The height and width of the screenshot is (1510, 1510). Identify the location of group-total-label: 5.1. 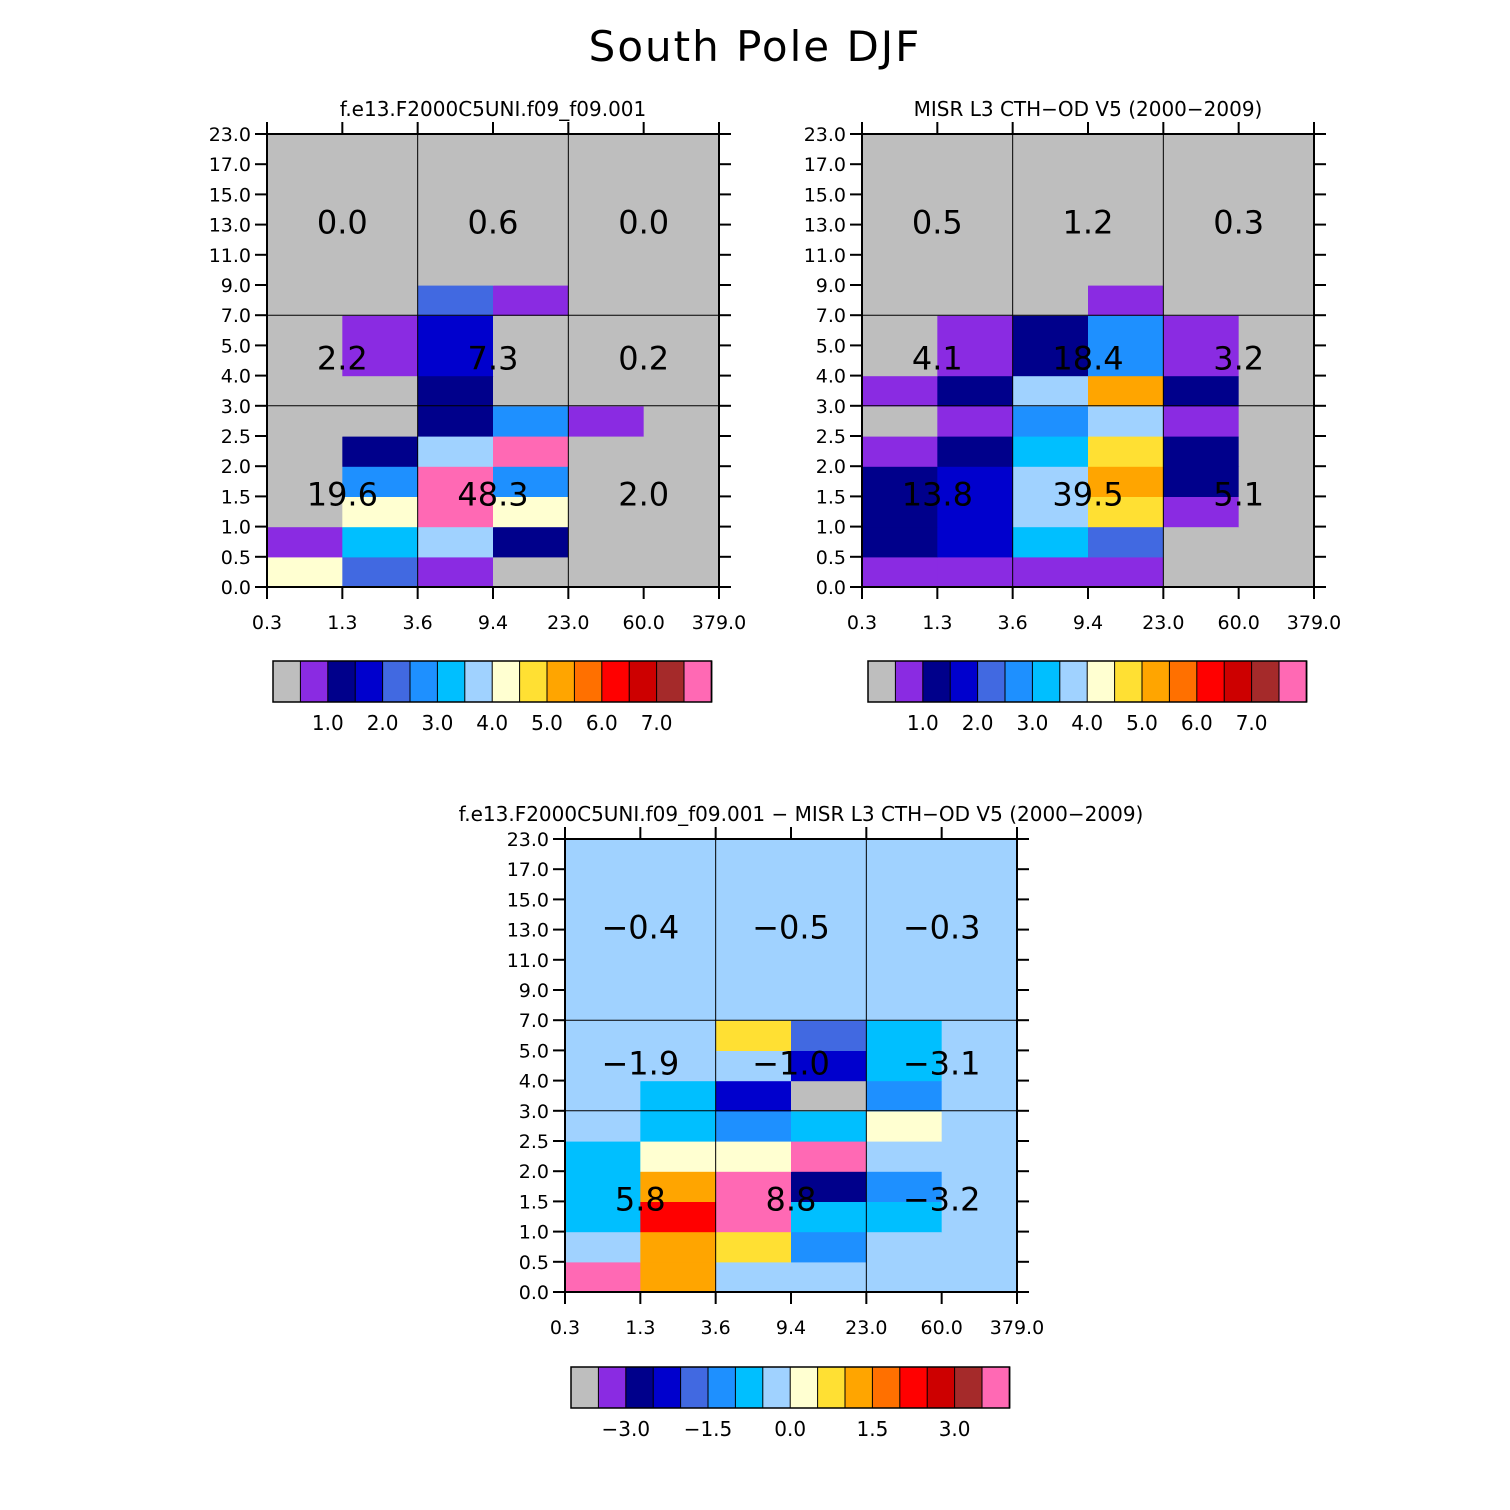
(1238, 494).